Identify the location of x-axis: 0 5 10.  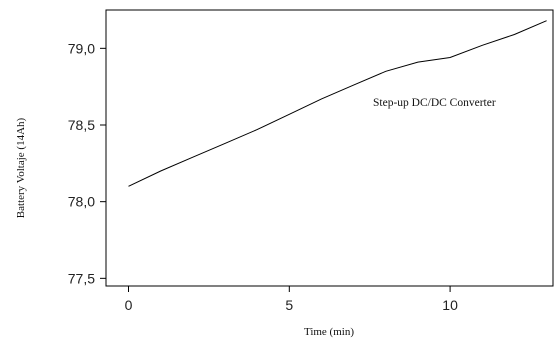
(291, 299).